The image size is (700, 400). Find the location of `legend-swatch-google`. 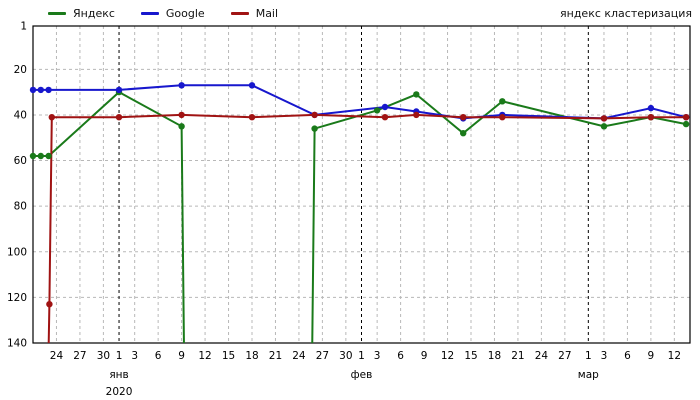

legend-swatch-google is located at coordinates (149, 13).